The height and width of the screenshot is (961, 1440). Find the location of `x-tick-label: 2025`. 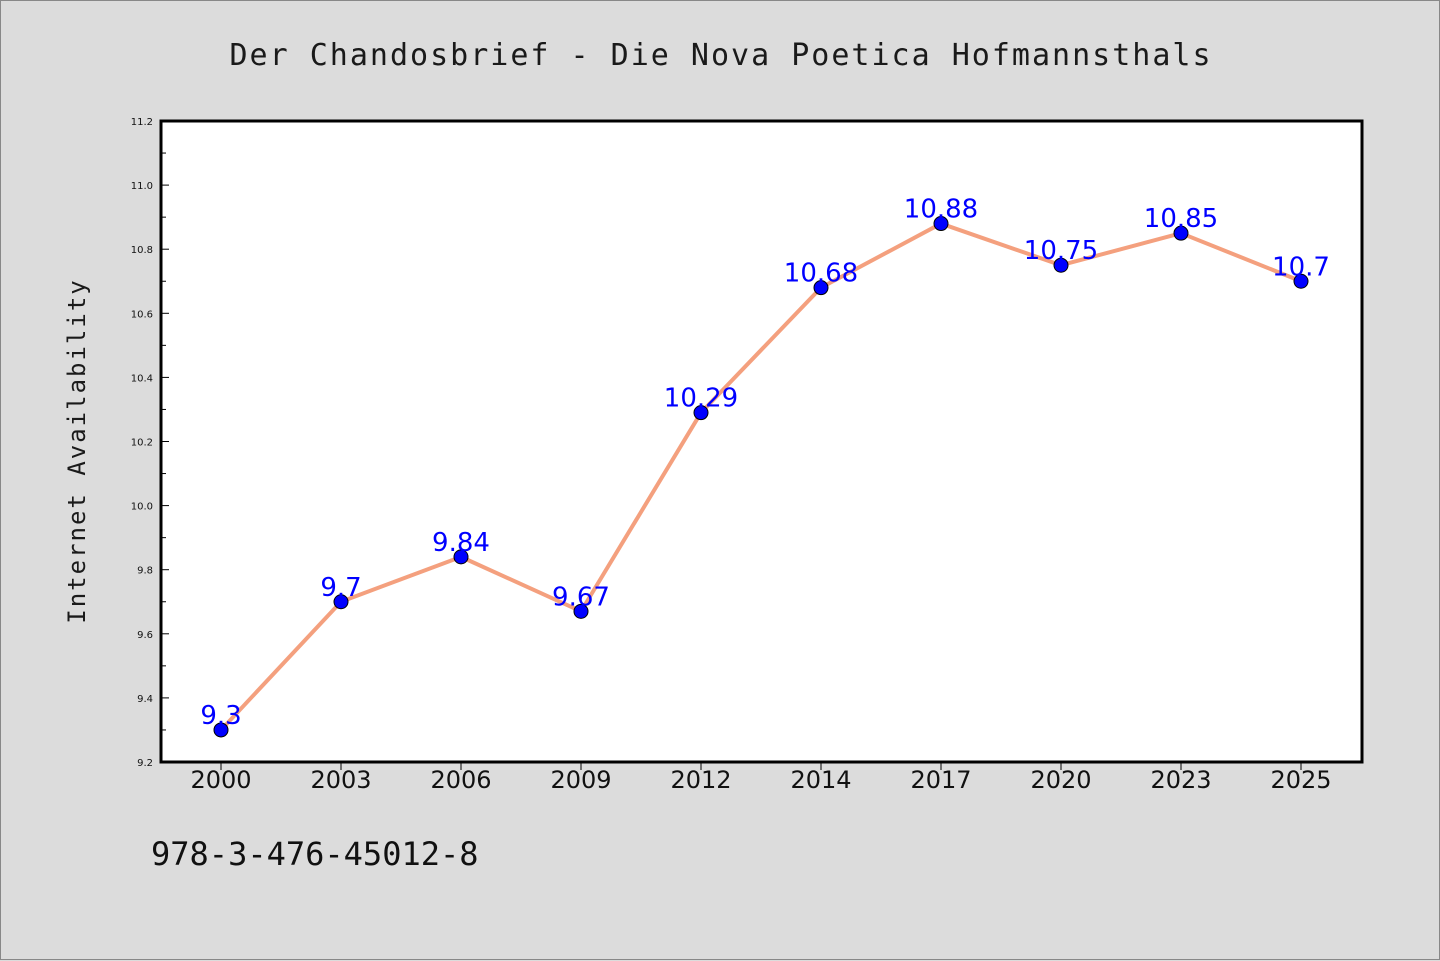

x-tick-label: 2025 is located at coordinates (1300, 780).